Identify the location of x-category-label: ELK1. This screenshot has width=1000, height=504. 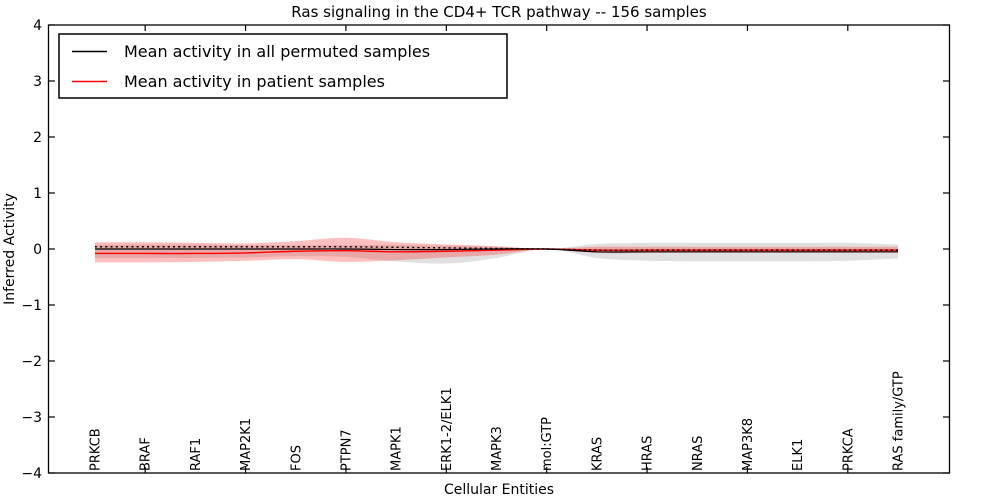
(798, 455).